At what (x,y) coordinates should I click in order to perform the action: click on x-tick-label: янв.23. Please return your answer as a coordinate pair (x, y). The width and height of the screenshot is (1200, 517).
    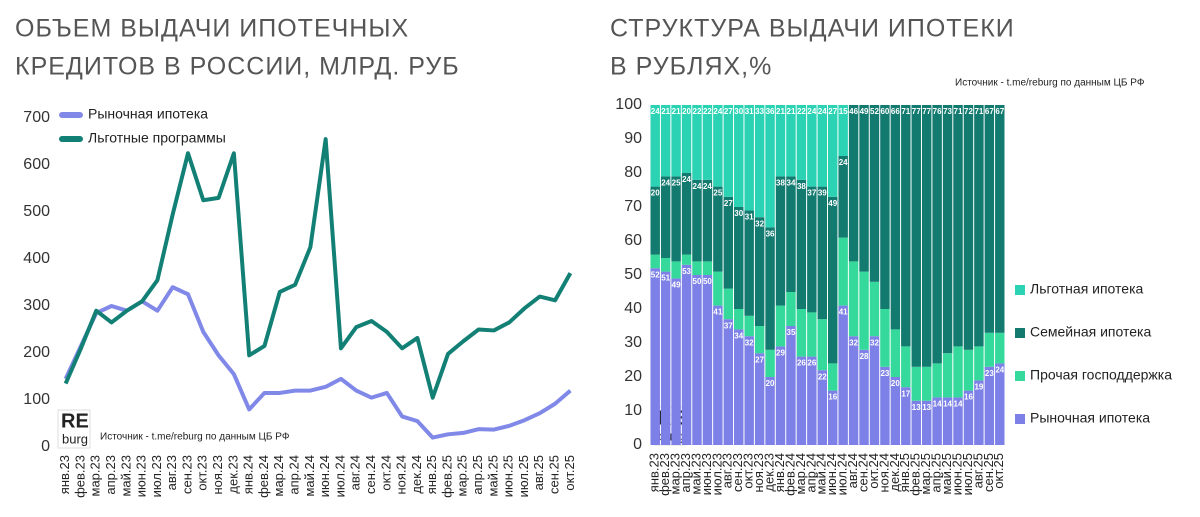
    Looking at the image, I should click on (64, 474).